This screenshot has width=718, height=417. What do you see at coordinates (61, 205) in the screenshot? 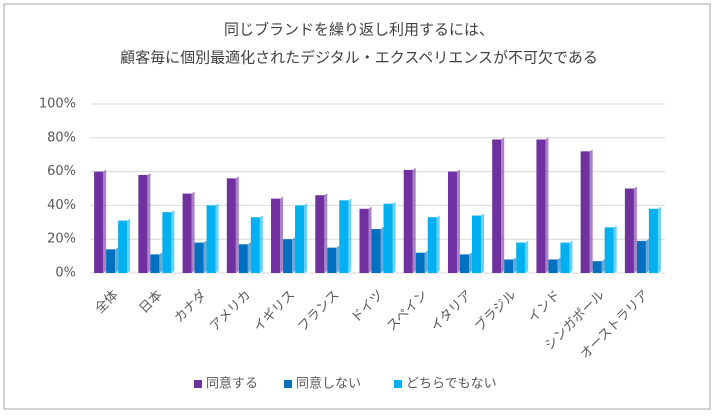
I see `y-tick-label: 40%` at bounding box center [61, 205].